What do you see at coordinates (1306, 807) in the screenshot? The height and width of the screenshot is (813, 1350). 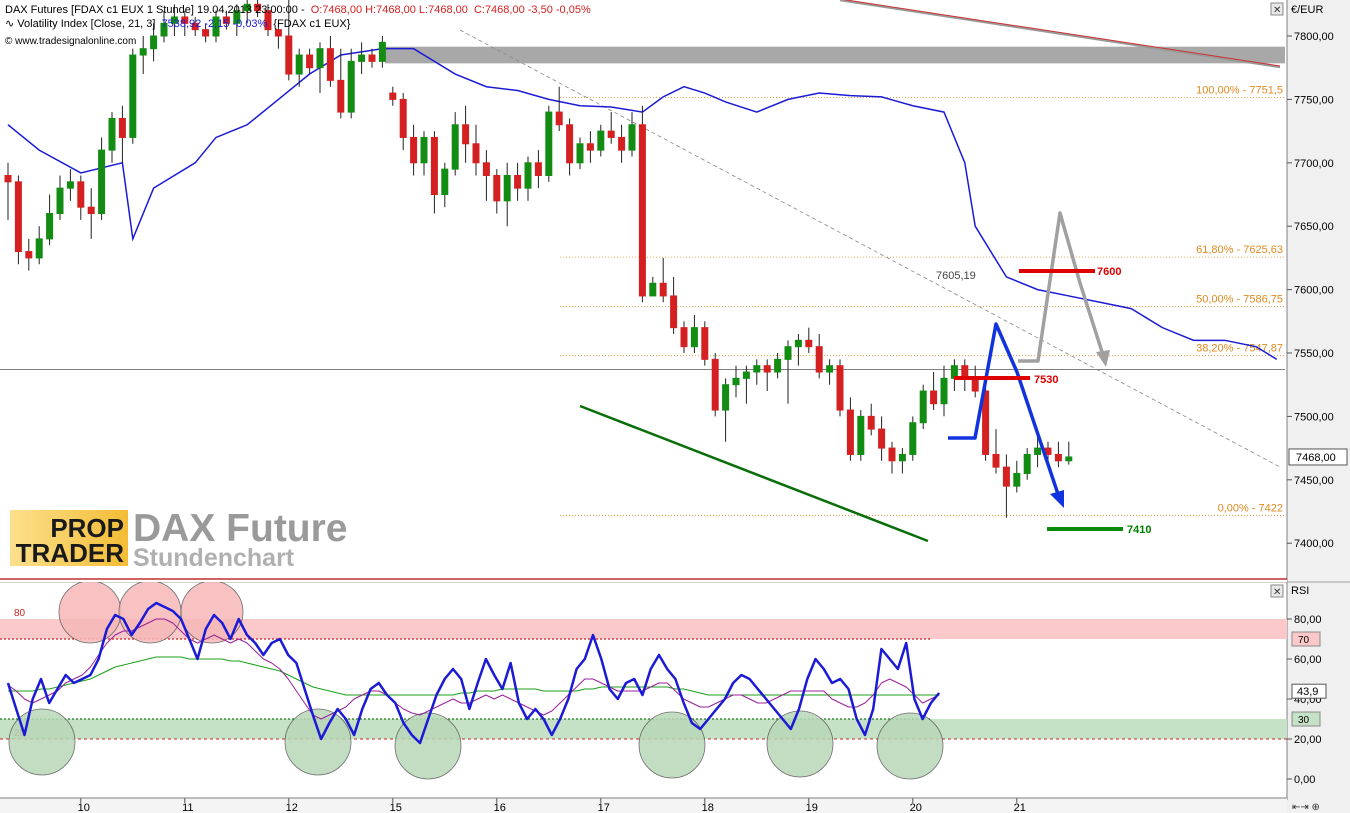 I see `zoom-arrows-icon: ⇤⇥ ⊕` at bounding box center [1306, 807].